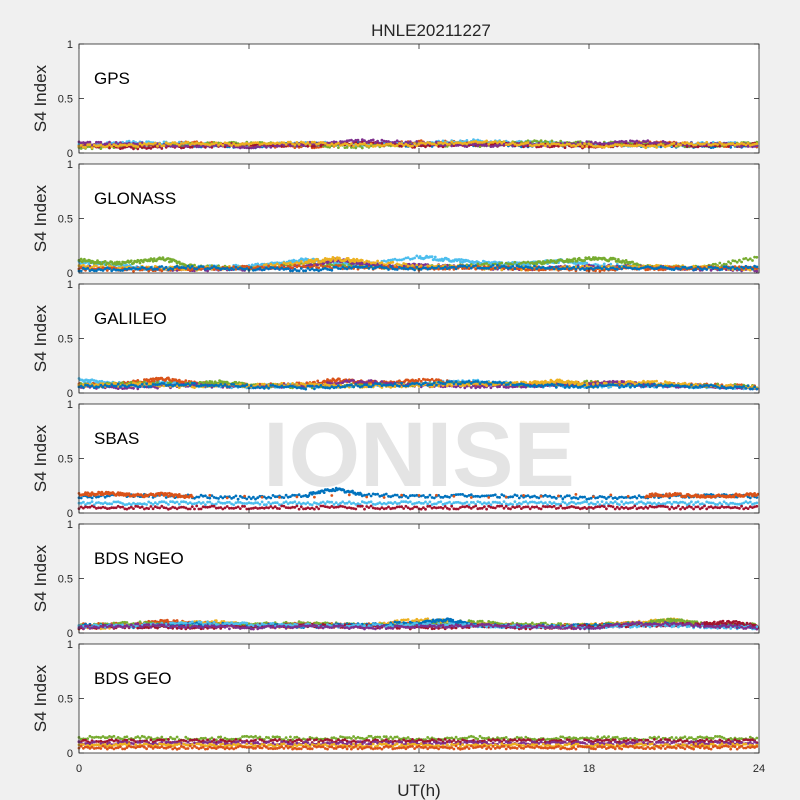  I want to click on chart-title: HNLE20211227, so click(431, 30).